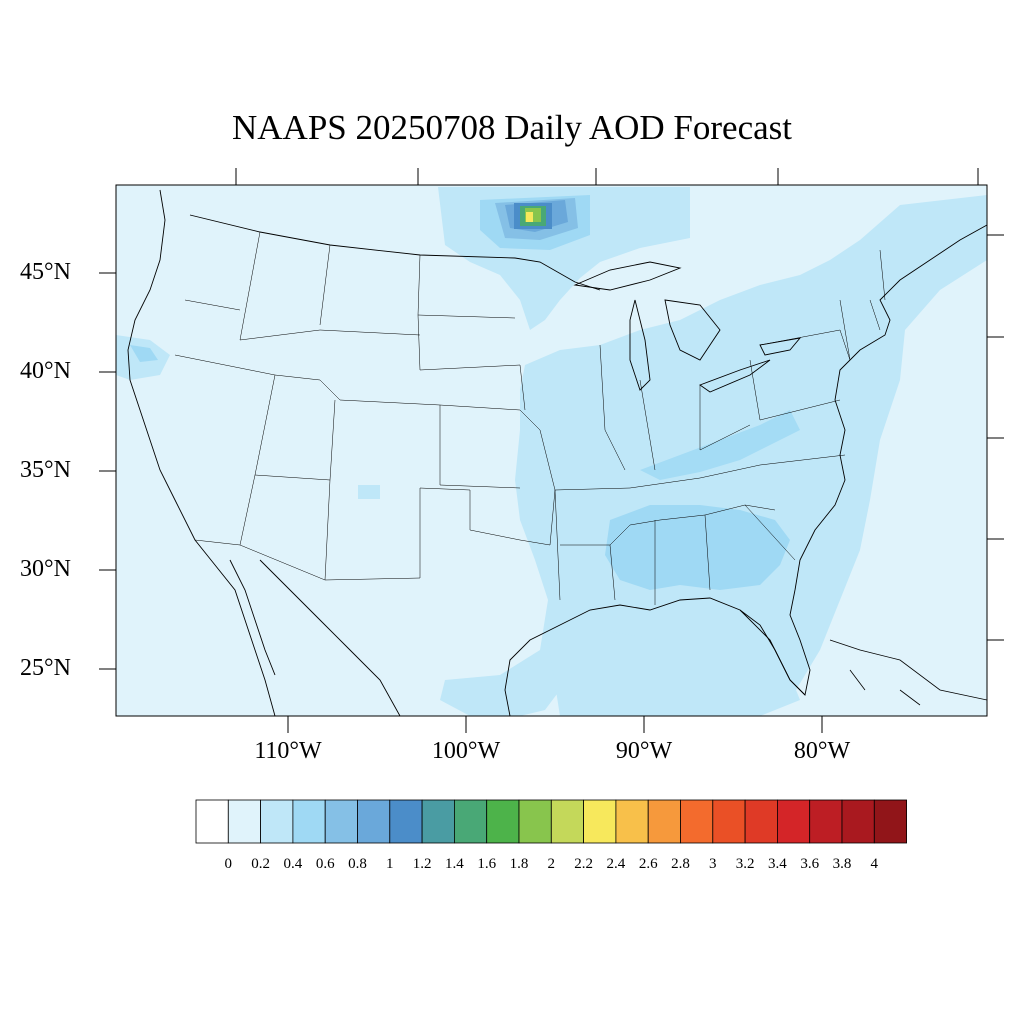  Describe the element at coordinates (466, 751) in the screenshot. I see `lon-label-100w: 100°W` at that location.